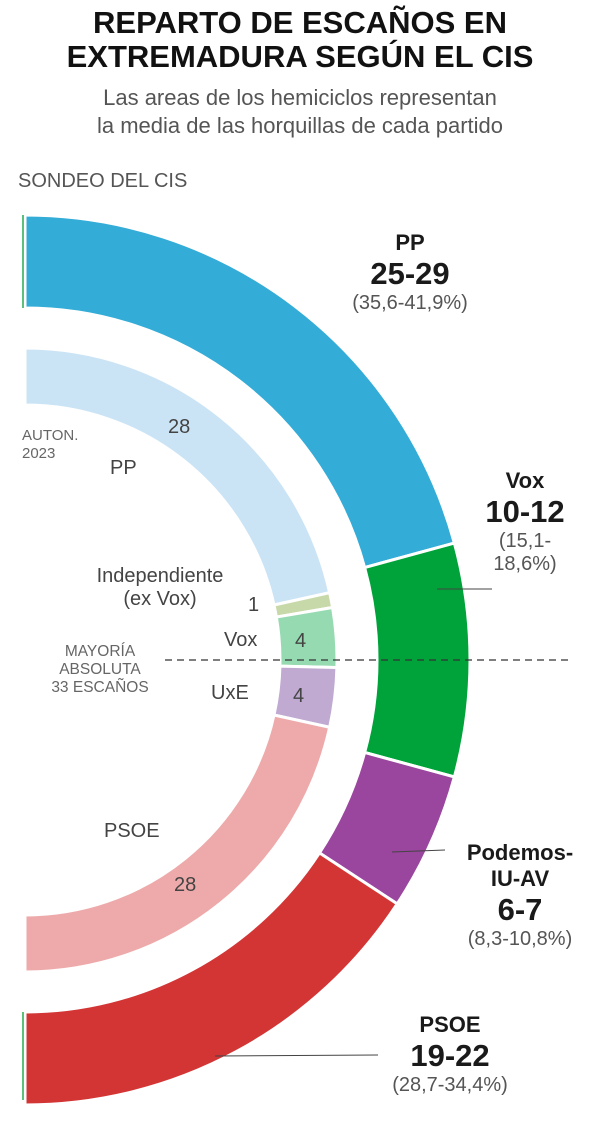 The width and height of the screenshot is (600, 1126). I want to click on seats-vox-inner: 4, so click(301, 641).